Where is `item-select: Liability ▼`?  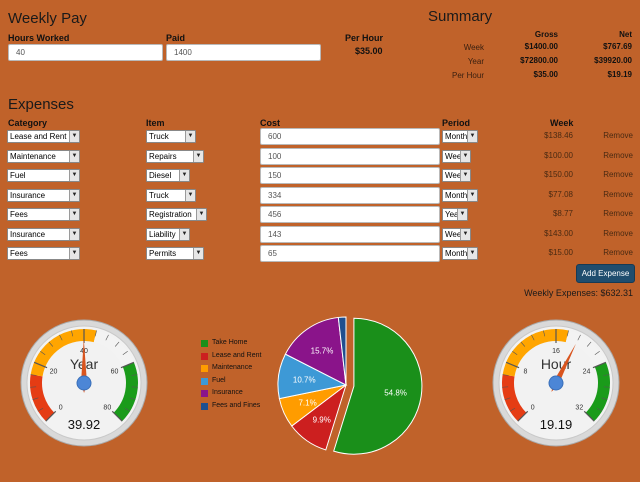 item-select: Liability ▼ is located at coordinates (168, 234).